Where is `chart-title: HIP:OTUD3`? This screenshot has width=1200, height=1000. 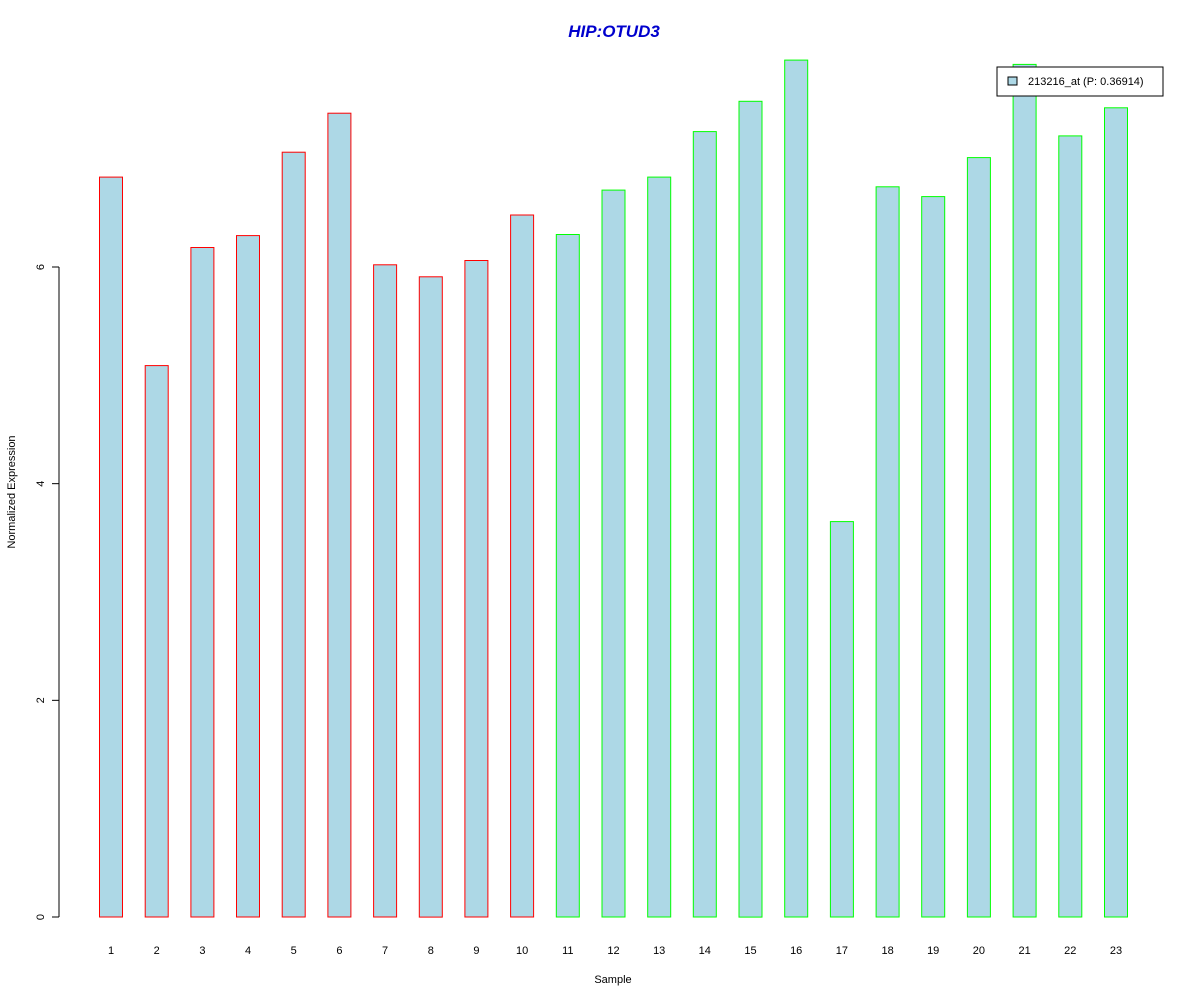
chart-title: HIP:OTUD3 is located at coordinates (614, 31).